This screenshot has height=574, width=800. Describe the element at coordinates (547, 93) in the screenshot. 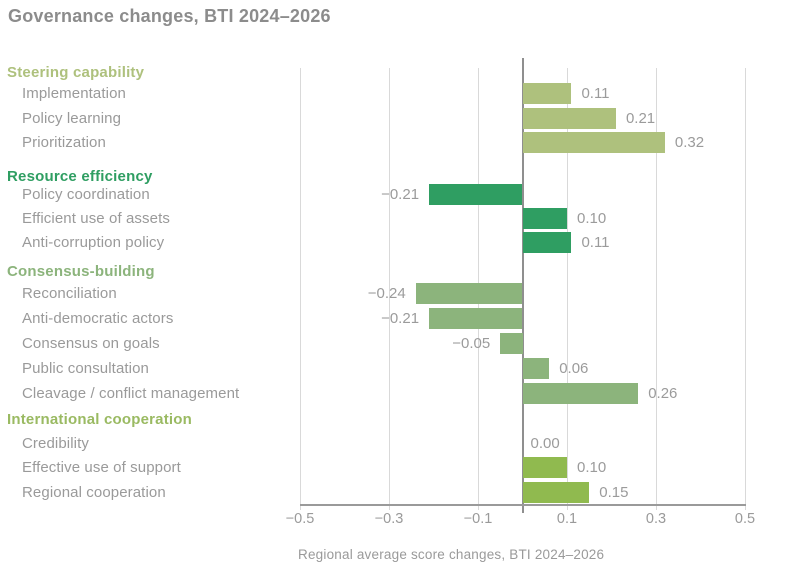

I see `bar-implementation` at that location.